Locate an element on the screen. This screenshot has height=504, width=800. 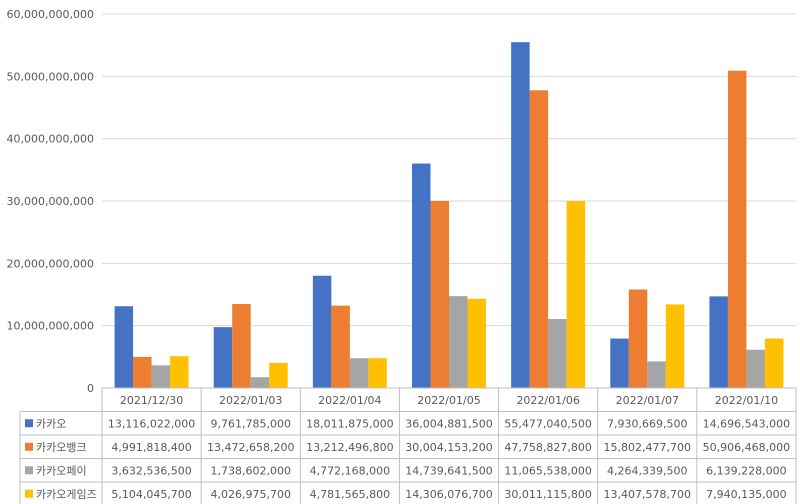
data-label: 4,991,818,400 is located at coordinates (151, 447).